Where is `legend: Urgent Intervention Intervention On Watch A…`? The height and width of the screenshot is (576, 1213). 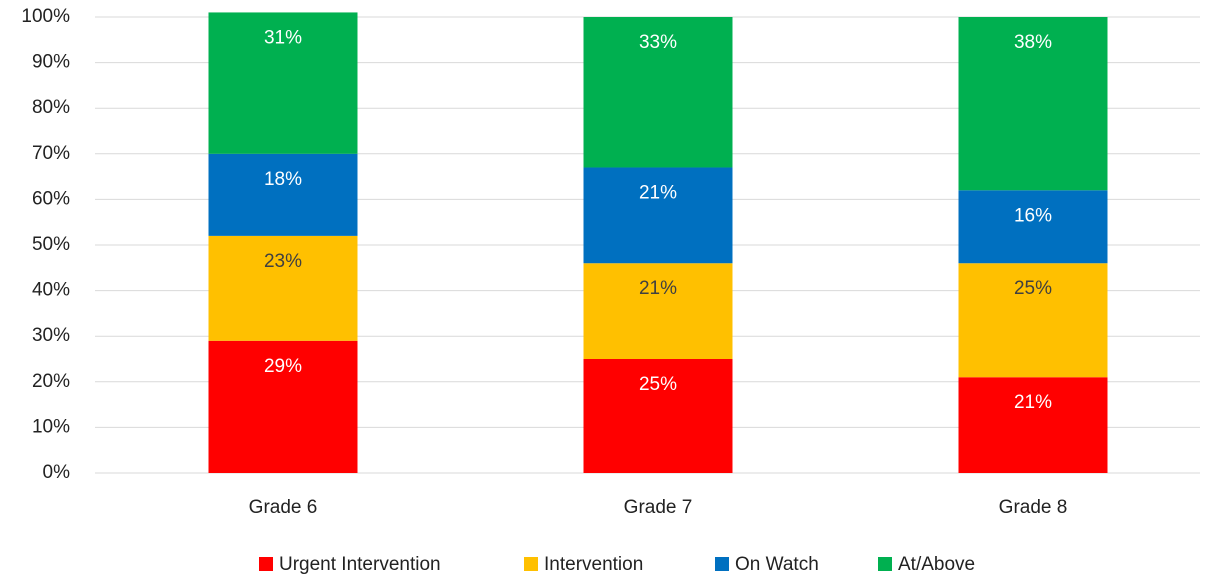 legend: Urgent Intervention Intervention On Watch A… is located at coordinates (617, 564).